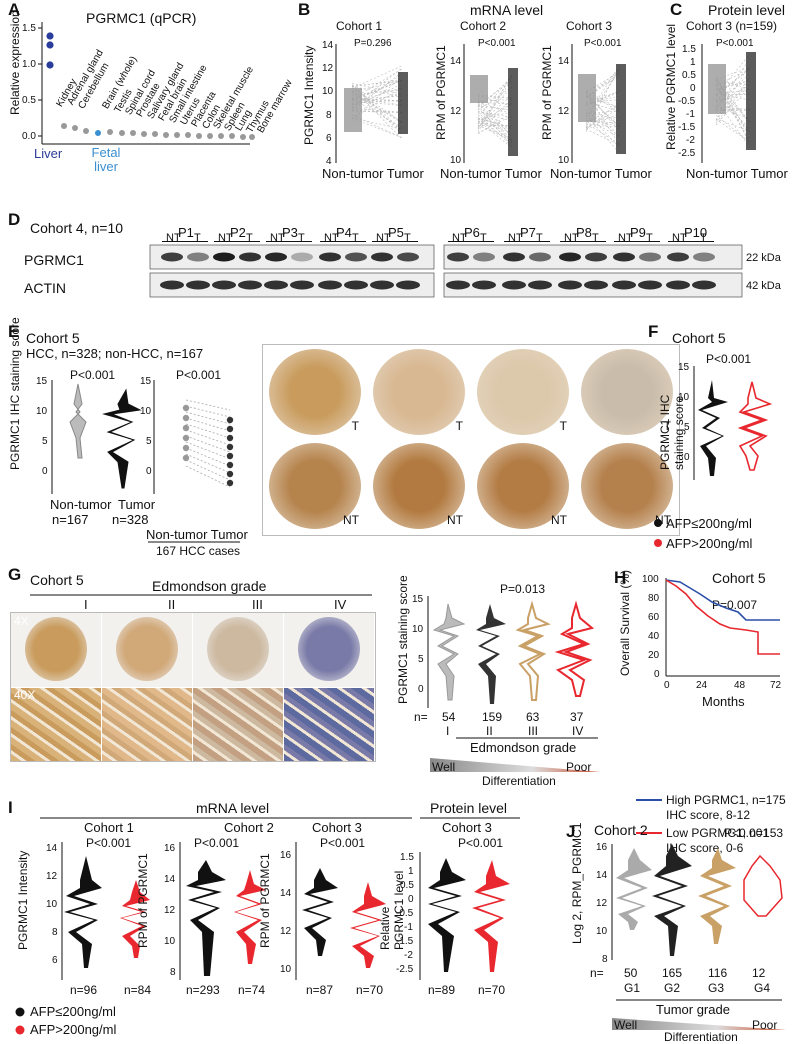  What do you see at coordinates (605, 959) in the screenshot?
I see `j-tick: 8` at bounding box center [605, 959].